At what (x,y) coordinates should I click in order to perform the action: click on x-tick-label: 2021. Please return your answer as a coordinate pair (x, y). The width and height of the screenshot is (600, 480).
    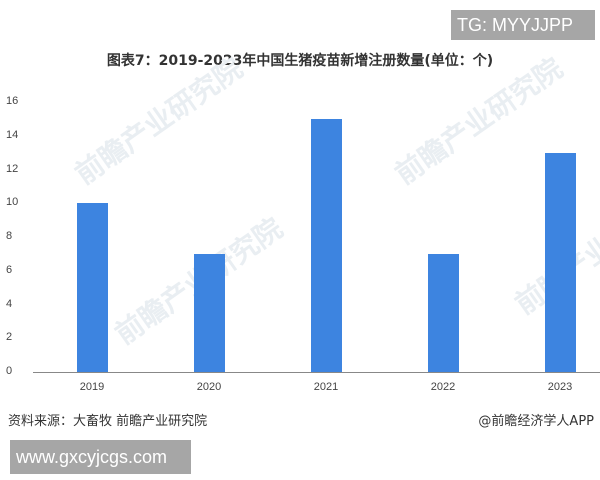
    Looking at the image, I should click on (326, 387).